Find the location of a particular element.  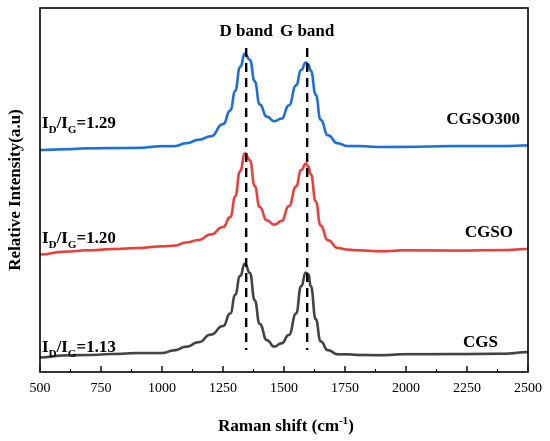

x-axis-label-sup: -1 is located at coordinates (343, 421).